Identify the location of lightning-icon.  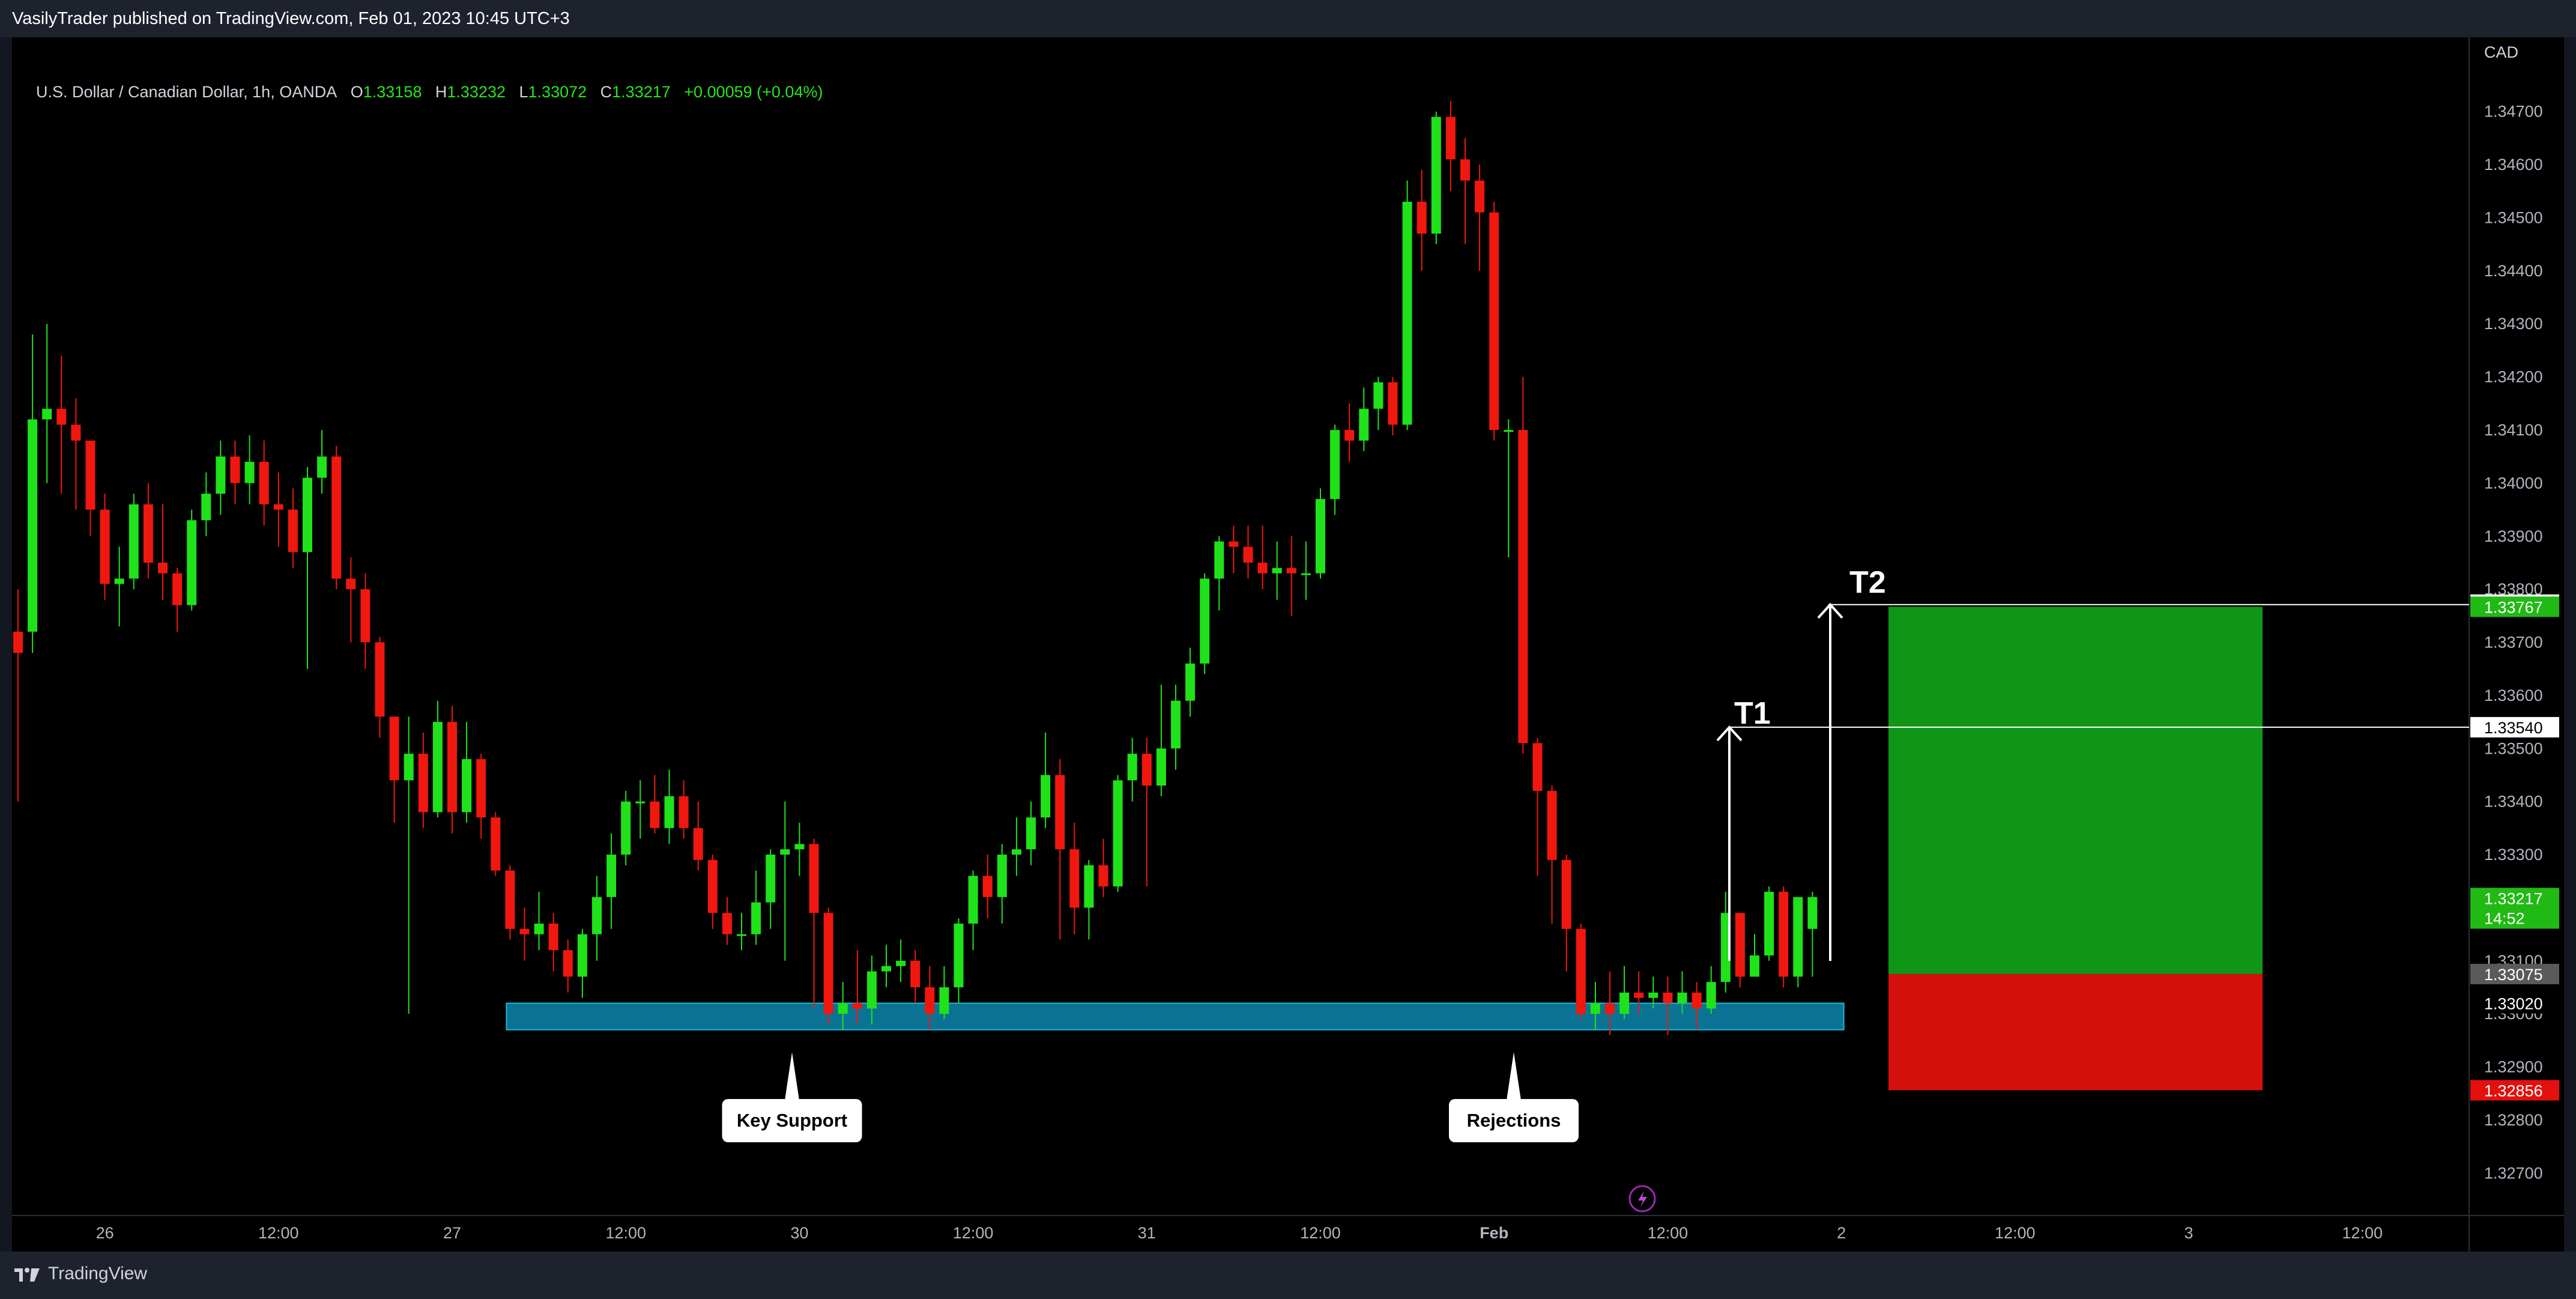
(1642, 1199).